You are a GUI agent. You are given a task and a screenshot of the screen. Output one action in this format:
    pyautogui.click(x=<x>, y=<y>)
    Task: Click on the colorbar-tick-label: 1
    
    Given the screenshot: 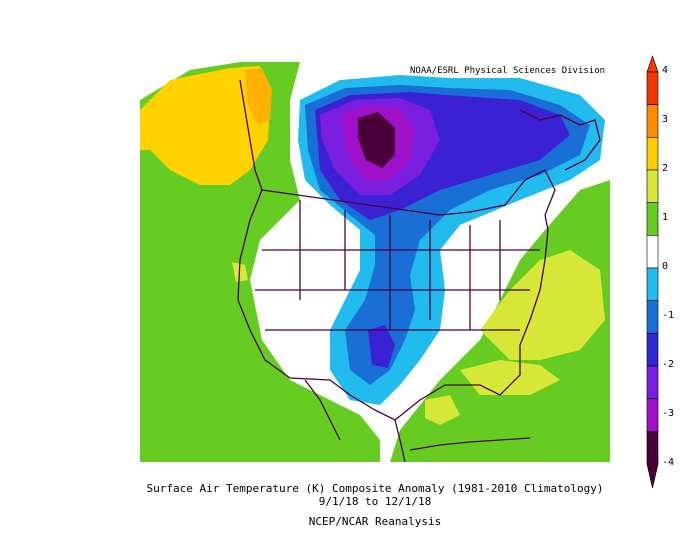 What is the action you would take?
    pyautogui.click(x=665, y=217)
    